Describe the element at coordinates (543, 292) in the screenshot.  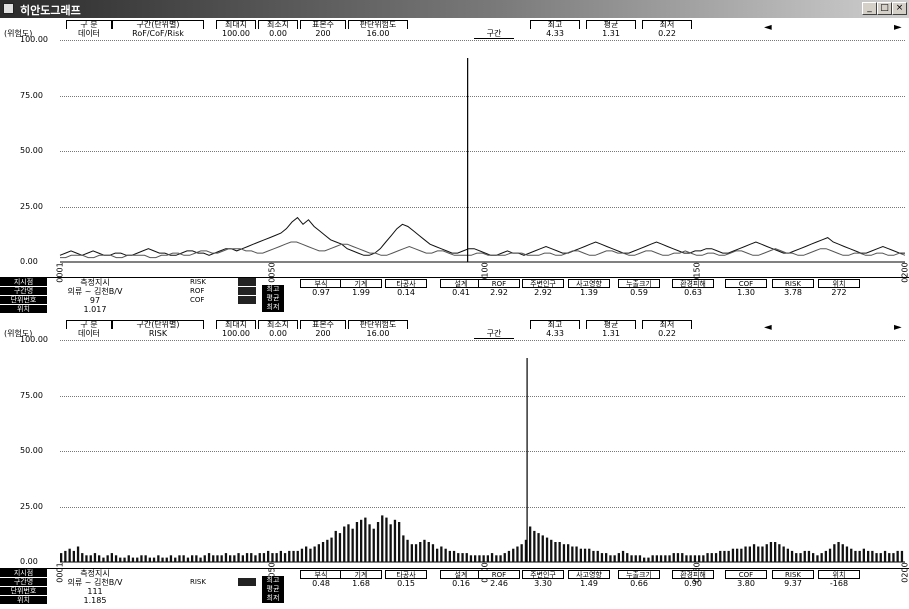
I see `stat-value: 2.92` at that location.